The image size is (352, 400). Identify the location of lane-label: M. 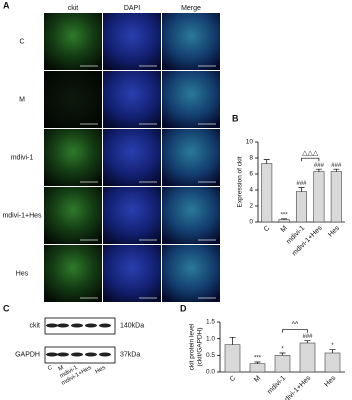
(60, 369).